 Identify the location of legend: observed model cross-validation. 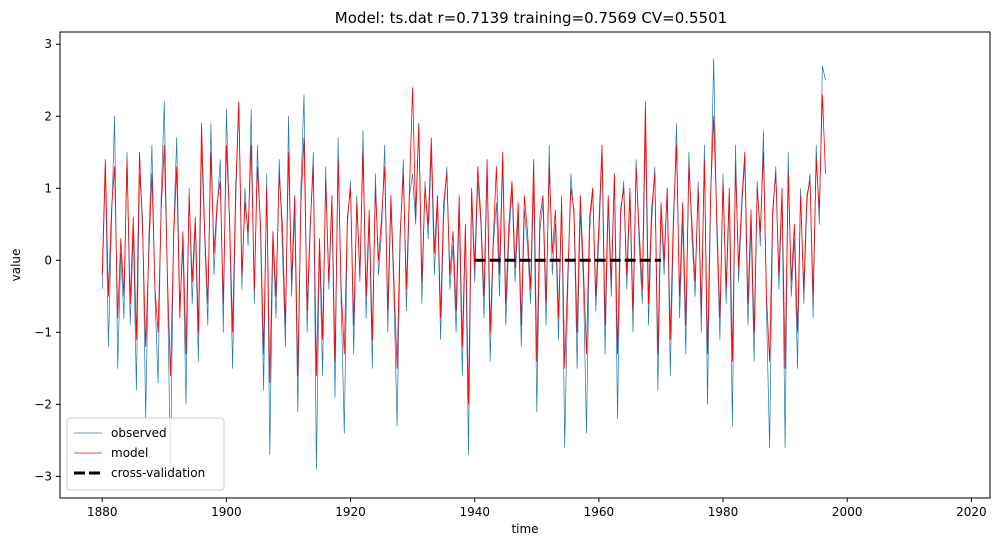
(145, 454).